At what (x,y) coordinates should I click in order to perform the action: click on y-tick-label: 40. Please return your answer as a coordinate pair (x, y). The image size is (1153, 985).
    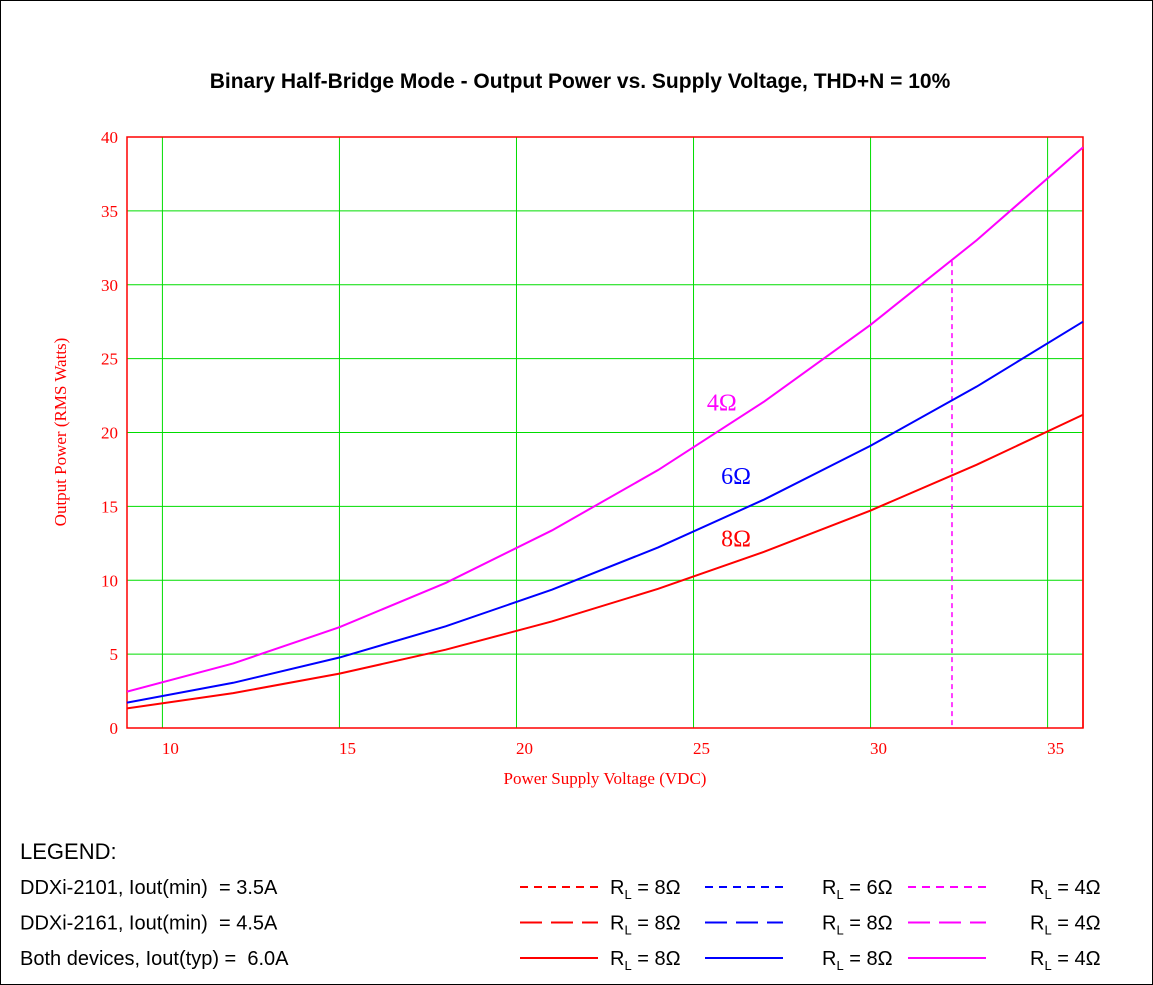
    Looking at the image, I should click on (109, 137).